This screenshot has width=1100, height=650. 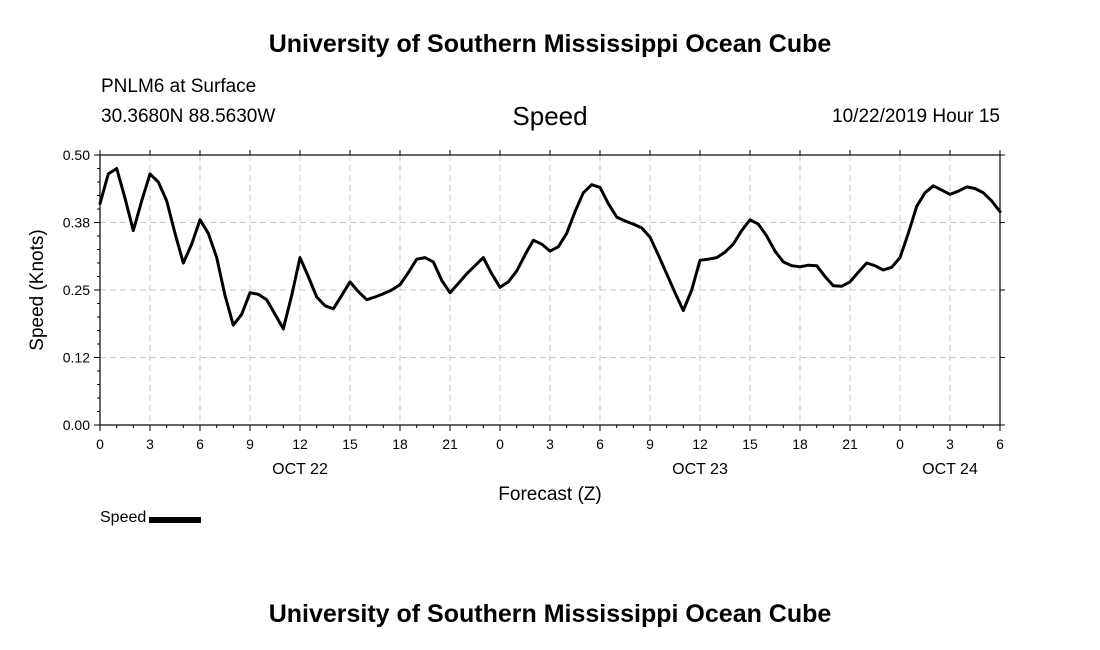 I want to click on legend-label: Speed, so click(x=123, y=517).